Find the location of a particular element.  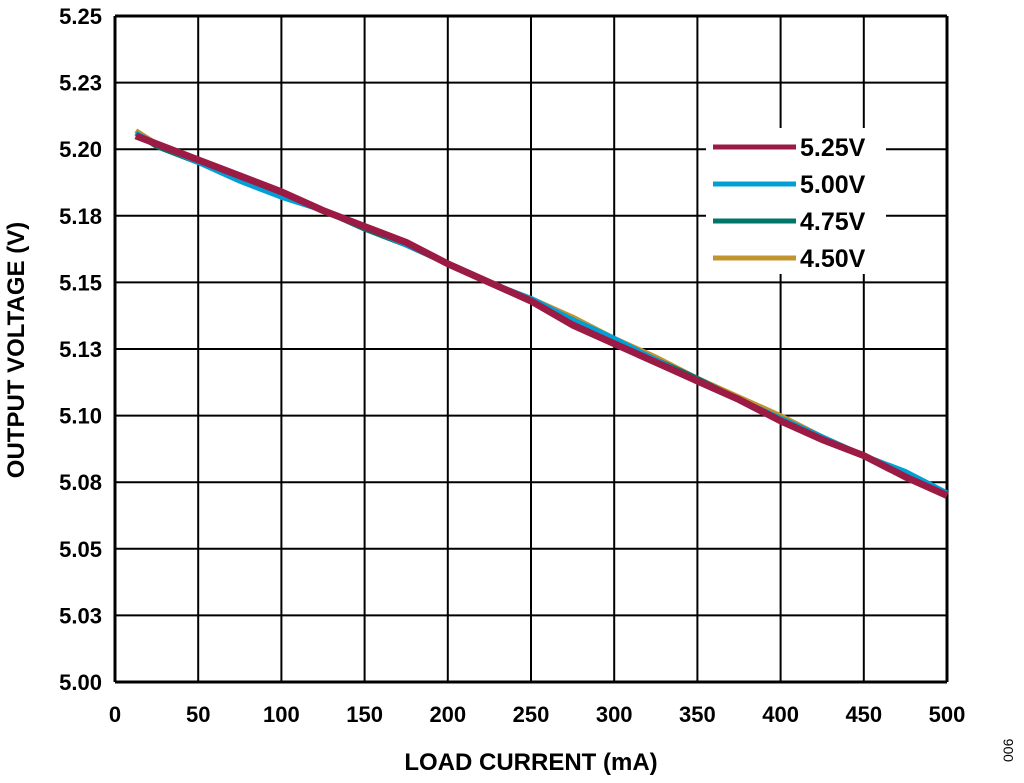

x-tick-label: 0 is located at coordinates (115, 714).